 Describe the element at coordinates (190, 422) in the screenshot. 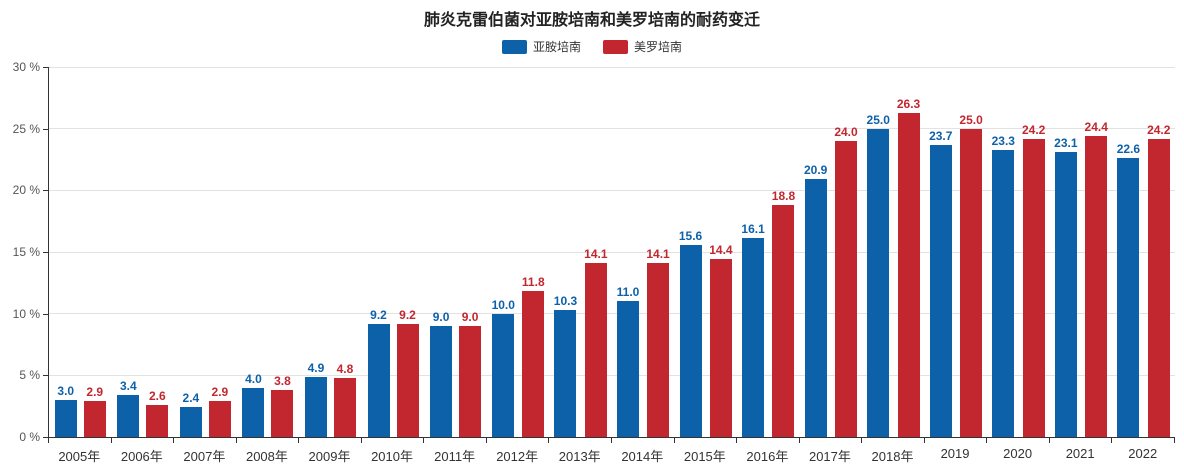

I see `bar-亚胺培南-2007年` at that location.